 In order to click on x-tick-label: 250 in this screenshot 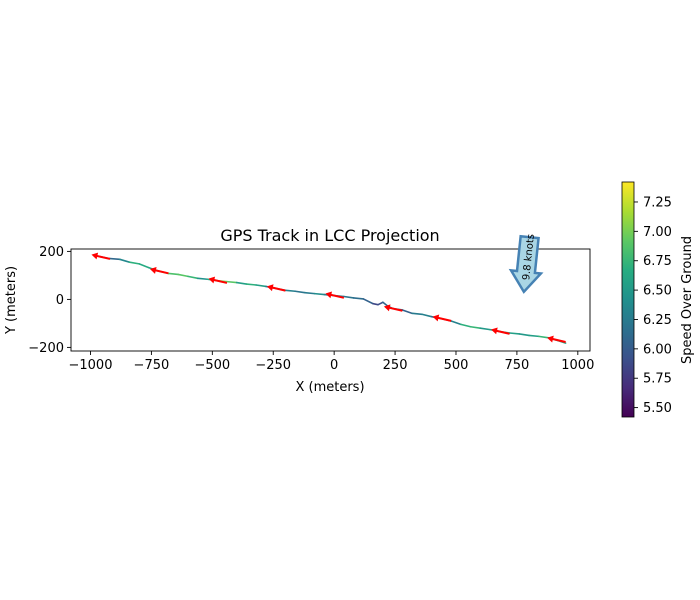, I will do `click(395, 365)`.